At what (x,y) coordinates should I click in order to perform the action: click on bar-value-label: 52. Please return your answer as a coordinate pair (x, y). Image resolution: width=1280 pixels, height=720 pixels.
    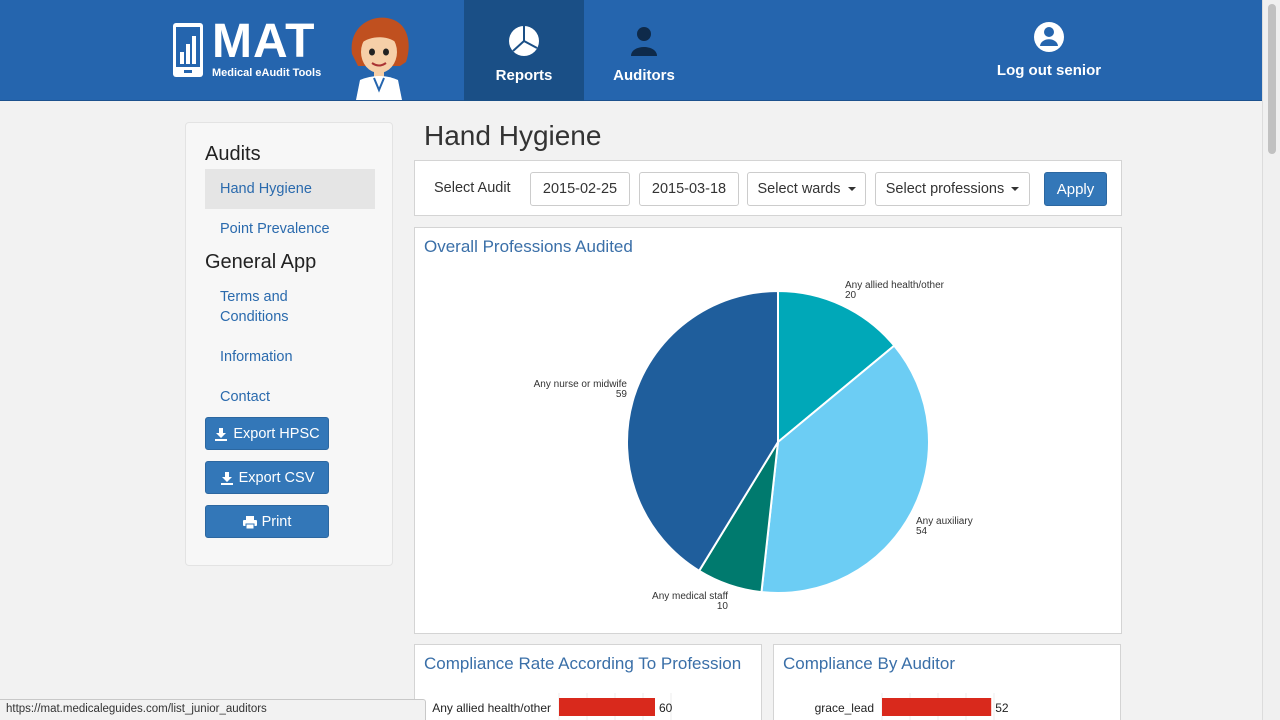
    Looking at the image, I should click on (1002, 708).